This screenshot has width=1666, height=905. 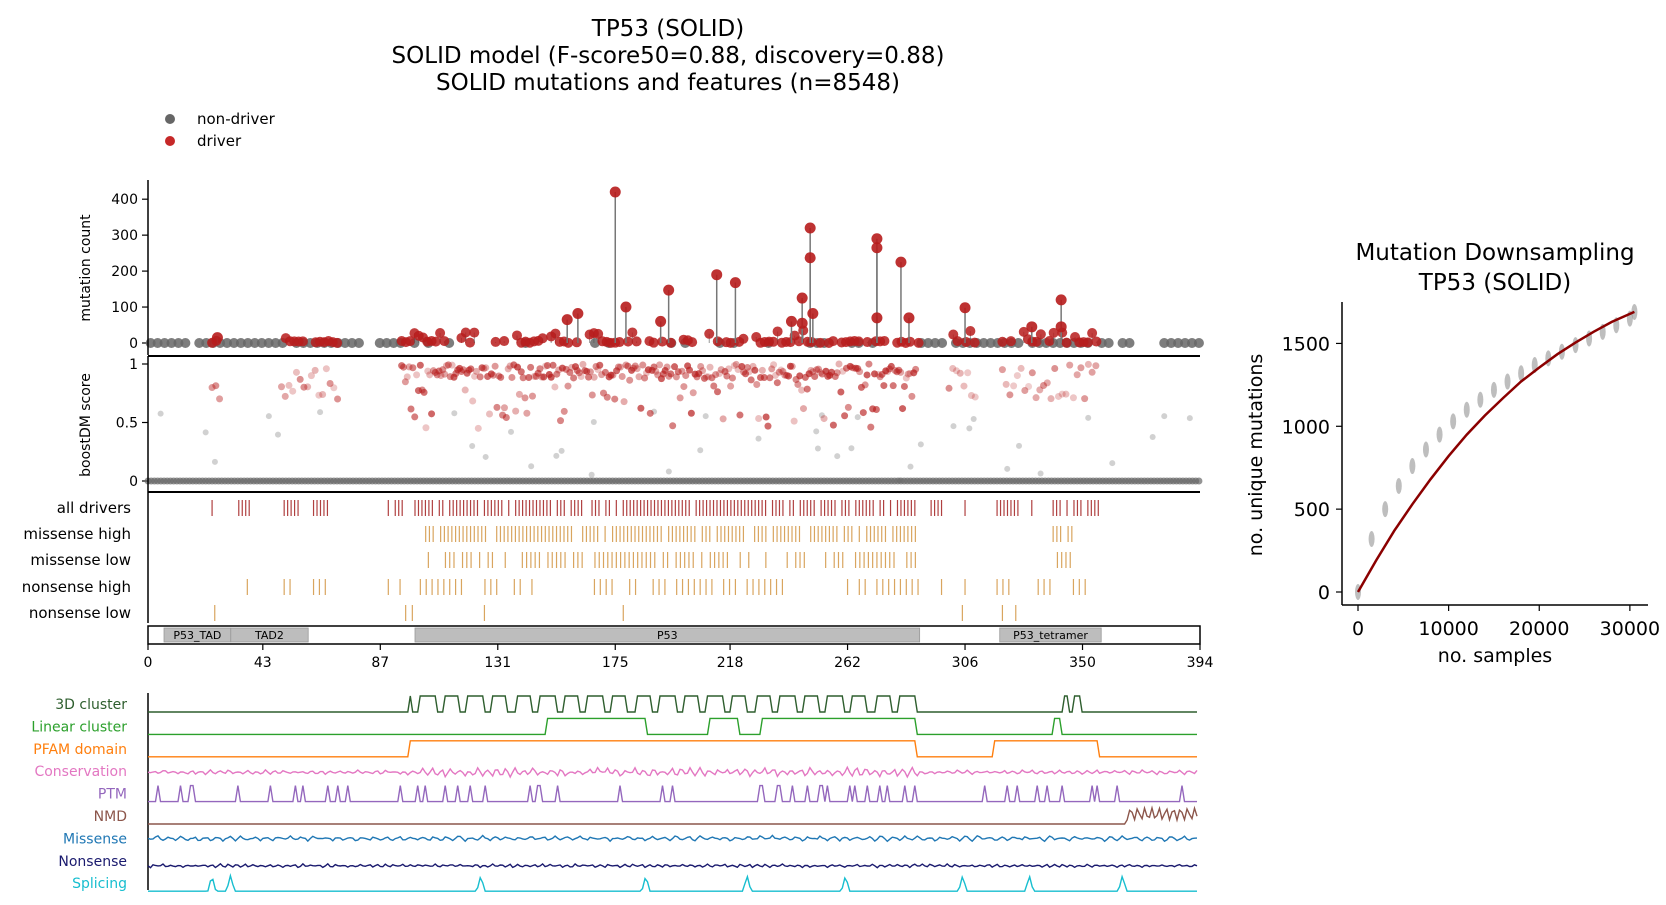 I want to click on downsampling-ylabel: no. unique mutations, so click(x=1256, y=455).